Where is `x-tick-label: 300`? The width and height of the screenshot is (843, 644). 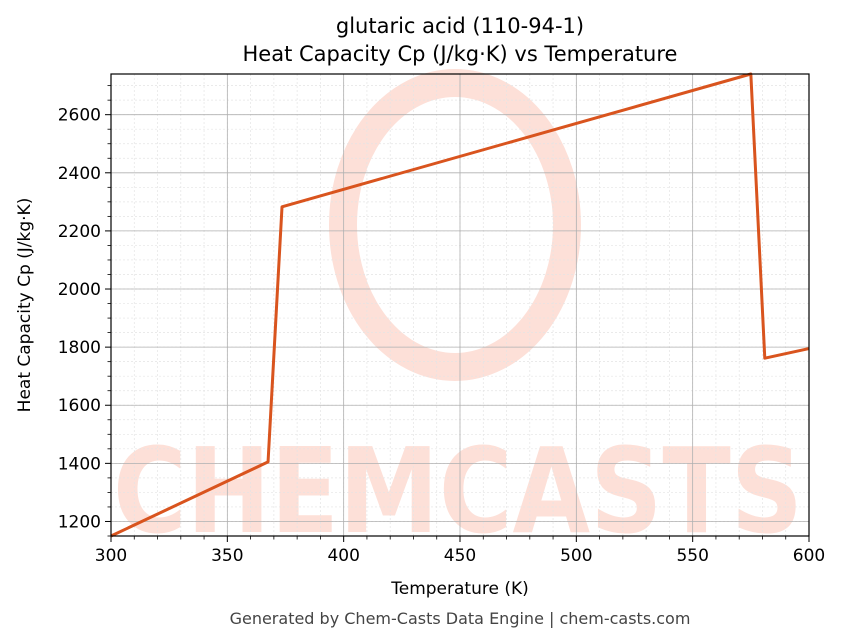
x-tick-label: 300 is located at coordinates (111, 556).